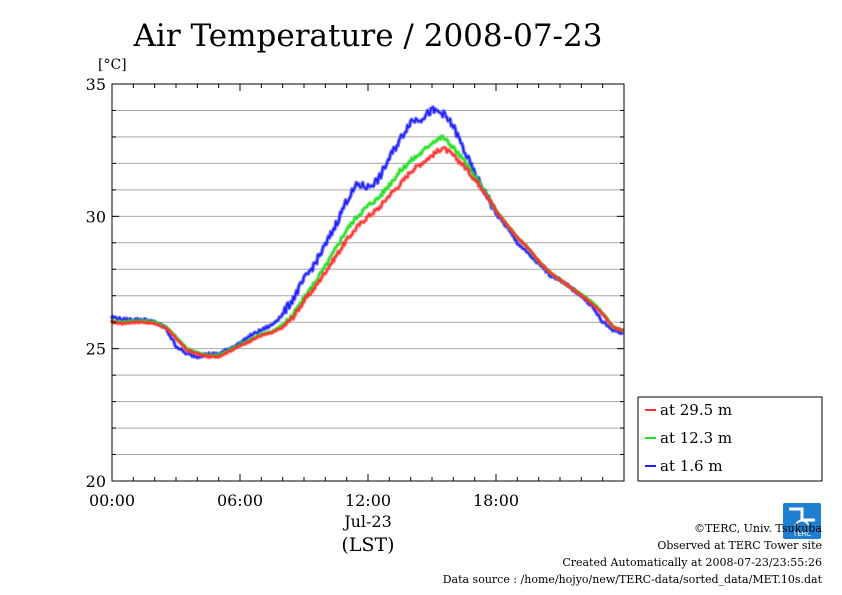 The image size is (842, 595). Describe the element at coordinates (96, 481) in the screenshot. I see `y-tick-label: 20` at that location.